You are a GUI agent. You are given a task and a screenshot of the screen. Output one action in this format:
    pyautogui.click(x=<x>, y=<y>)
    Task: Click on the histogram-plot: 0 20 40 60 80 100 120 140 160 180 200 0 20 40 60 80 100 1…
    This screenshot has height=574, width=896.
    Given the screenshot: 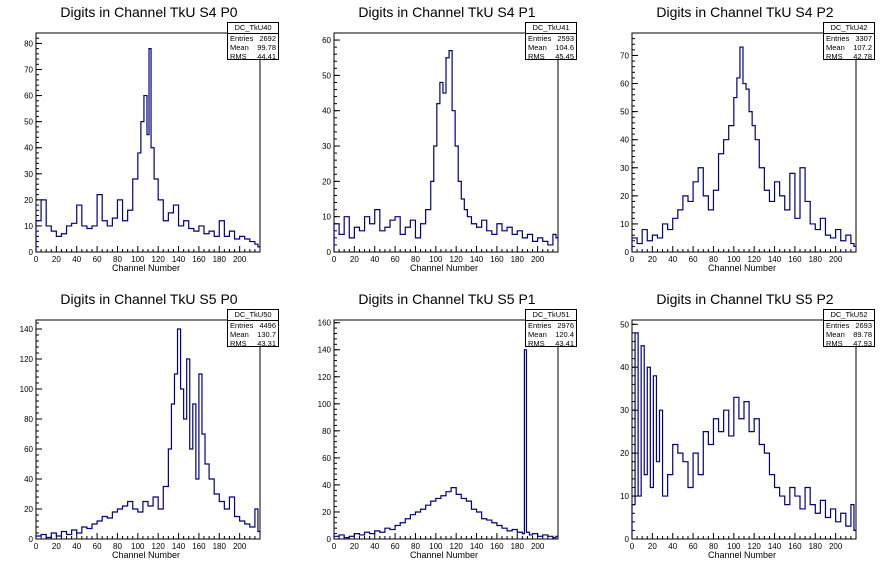 What is the action you would take?
    pyautogui.click(x=438, y=435)
    